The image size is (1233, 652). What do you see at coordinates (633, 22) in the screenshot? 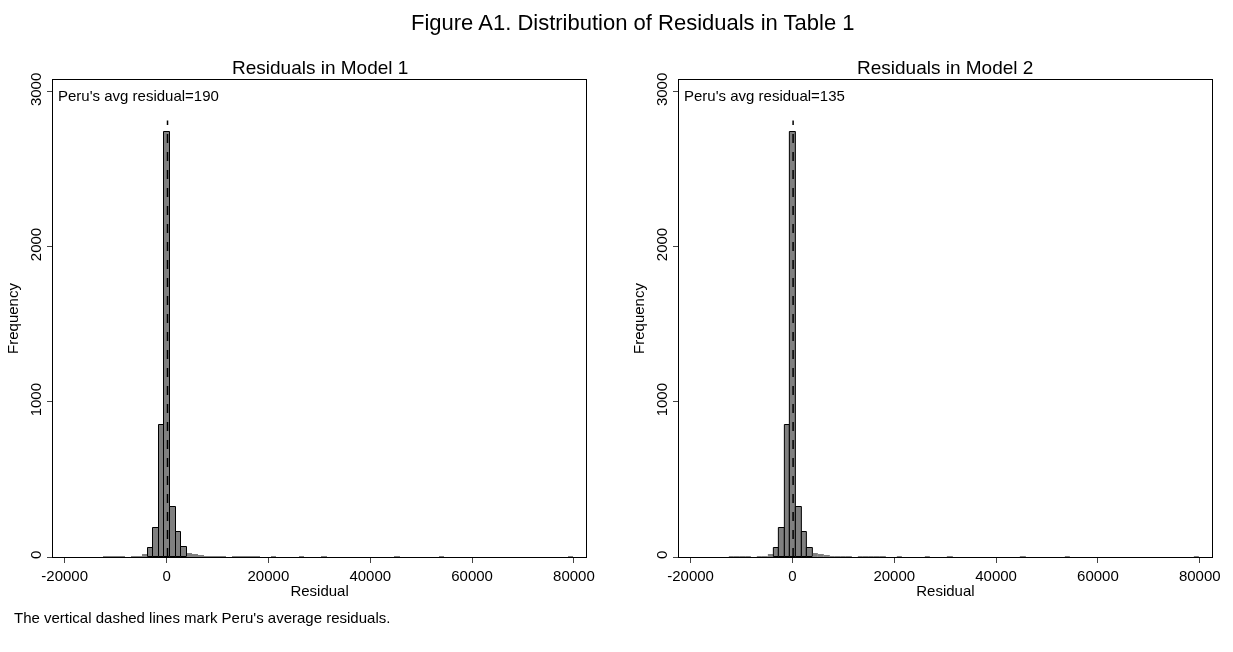
I see `caption: Figure A1. Distribution of Residuals in Table 1` at bounding box center [633, 22].